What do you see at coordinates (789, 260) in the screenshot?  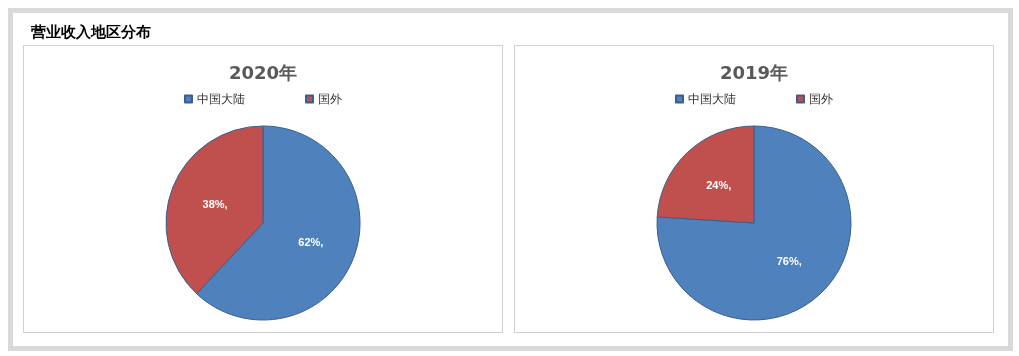 I see `data-label: 76%,` at bounding box center [789, 260].